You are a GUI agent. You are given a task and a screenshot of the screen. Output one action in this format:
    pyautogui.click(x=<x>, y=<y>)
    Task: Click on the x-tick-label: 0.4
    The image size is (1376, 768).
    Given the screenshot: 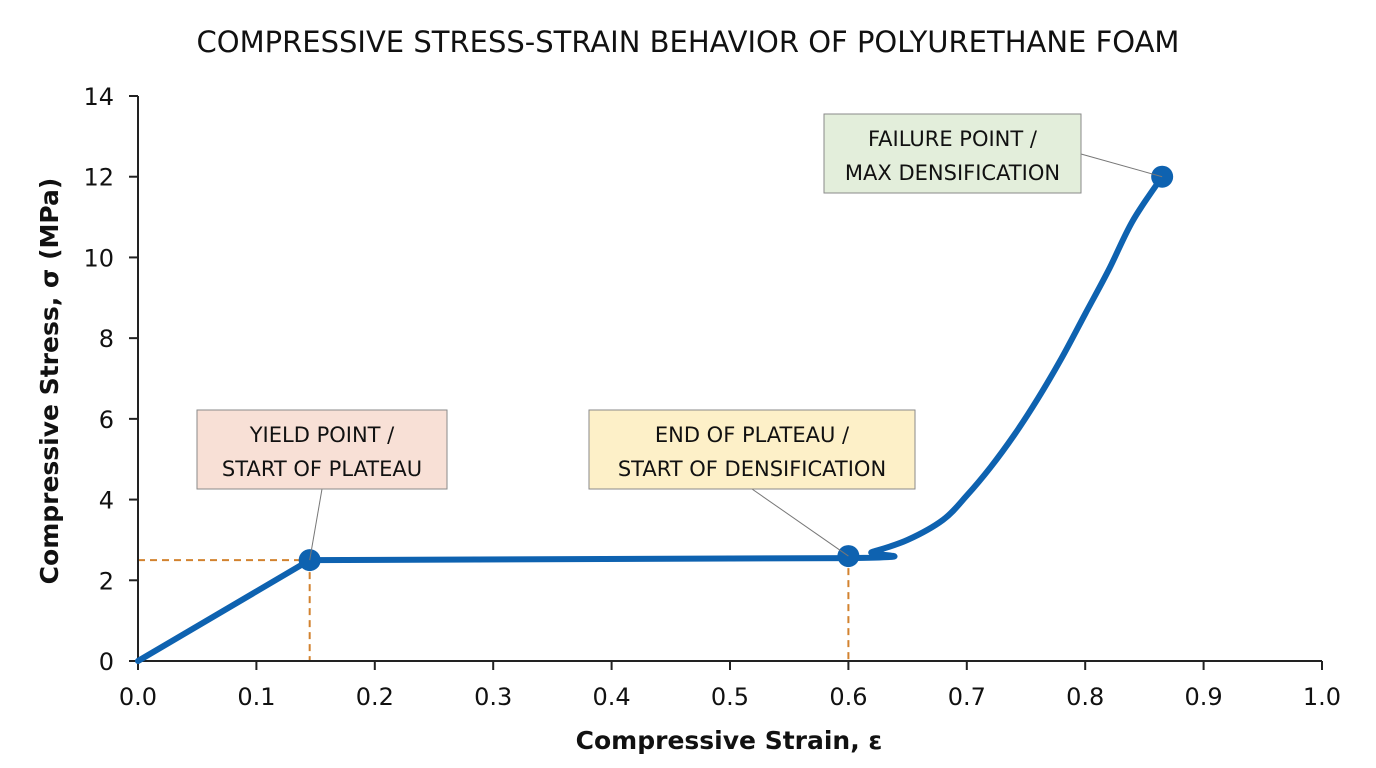 What is the action you would take?
    pyautogui.click(x=612, y=697)
    